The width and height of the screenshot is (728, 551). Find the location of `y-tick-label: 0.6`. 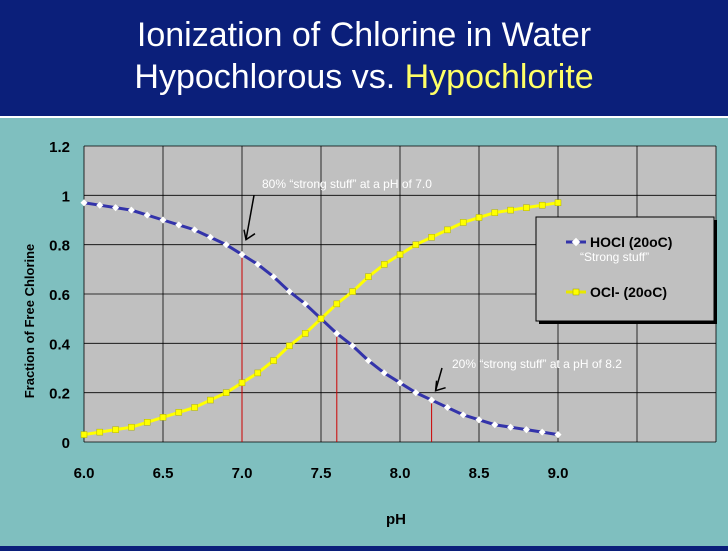

y-tick-label: 0.6 is located at coordinates (59, 295).